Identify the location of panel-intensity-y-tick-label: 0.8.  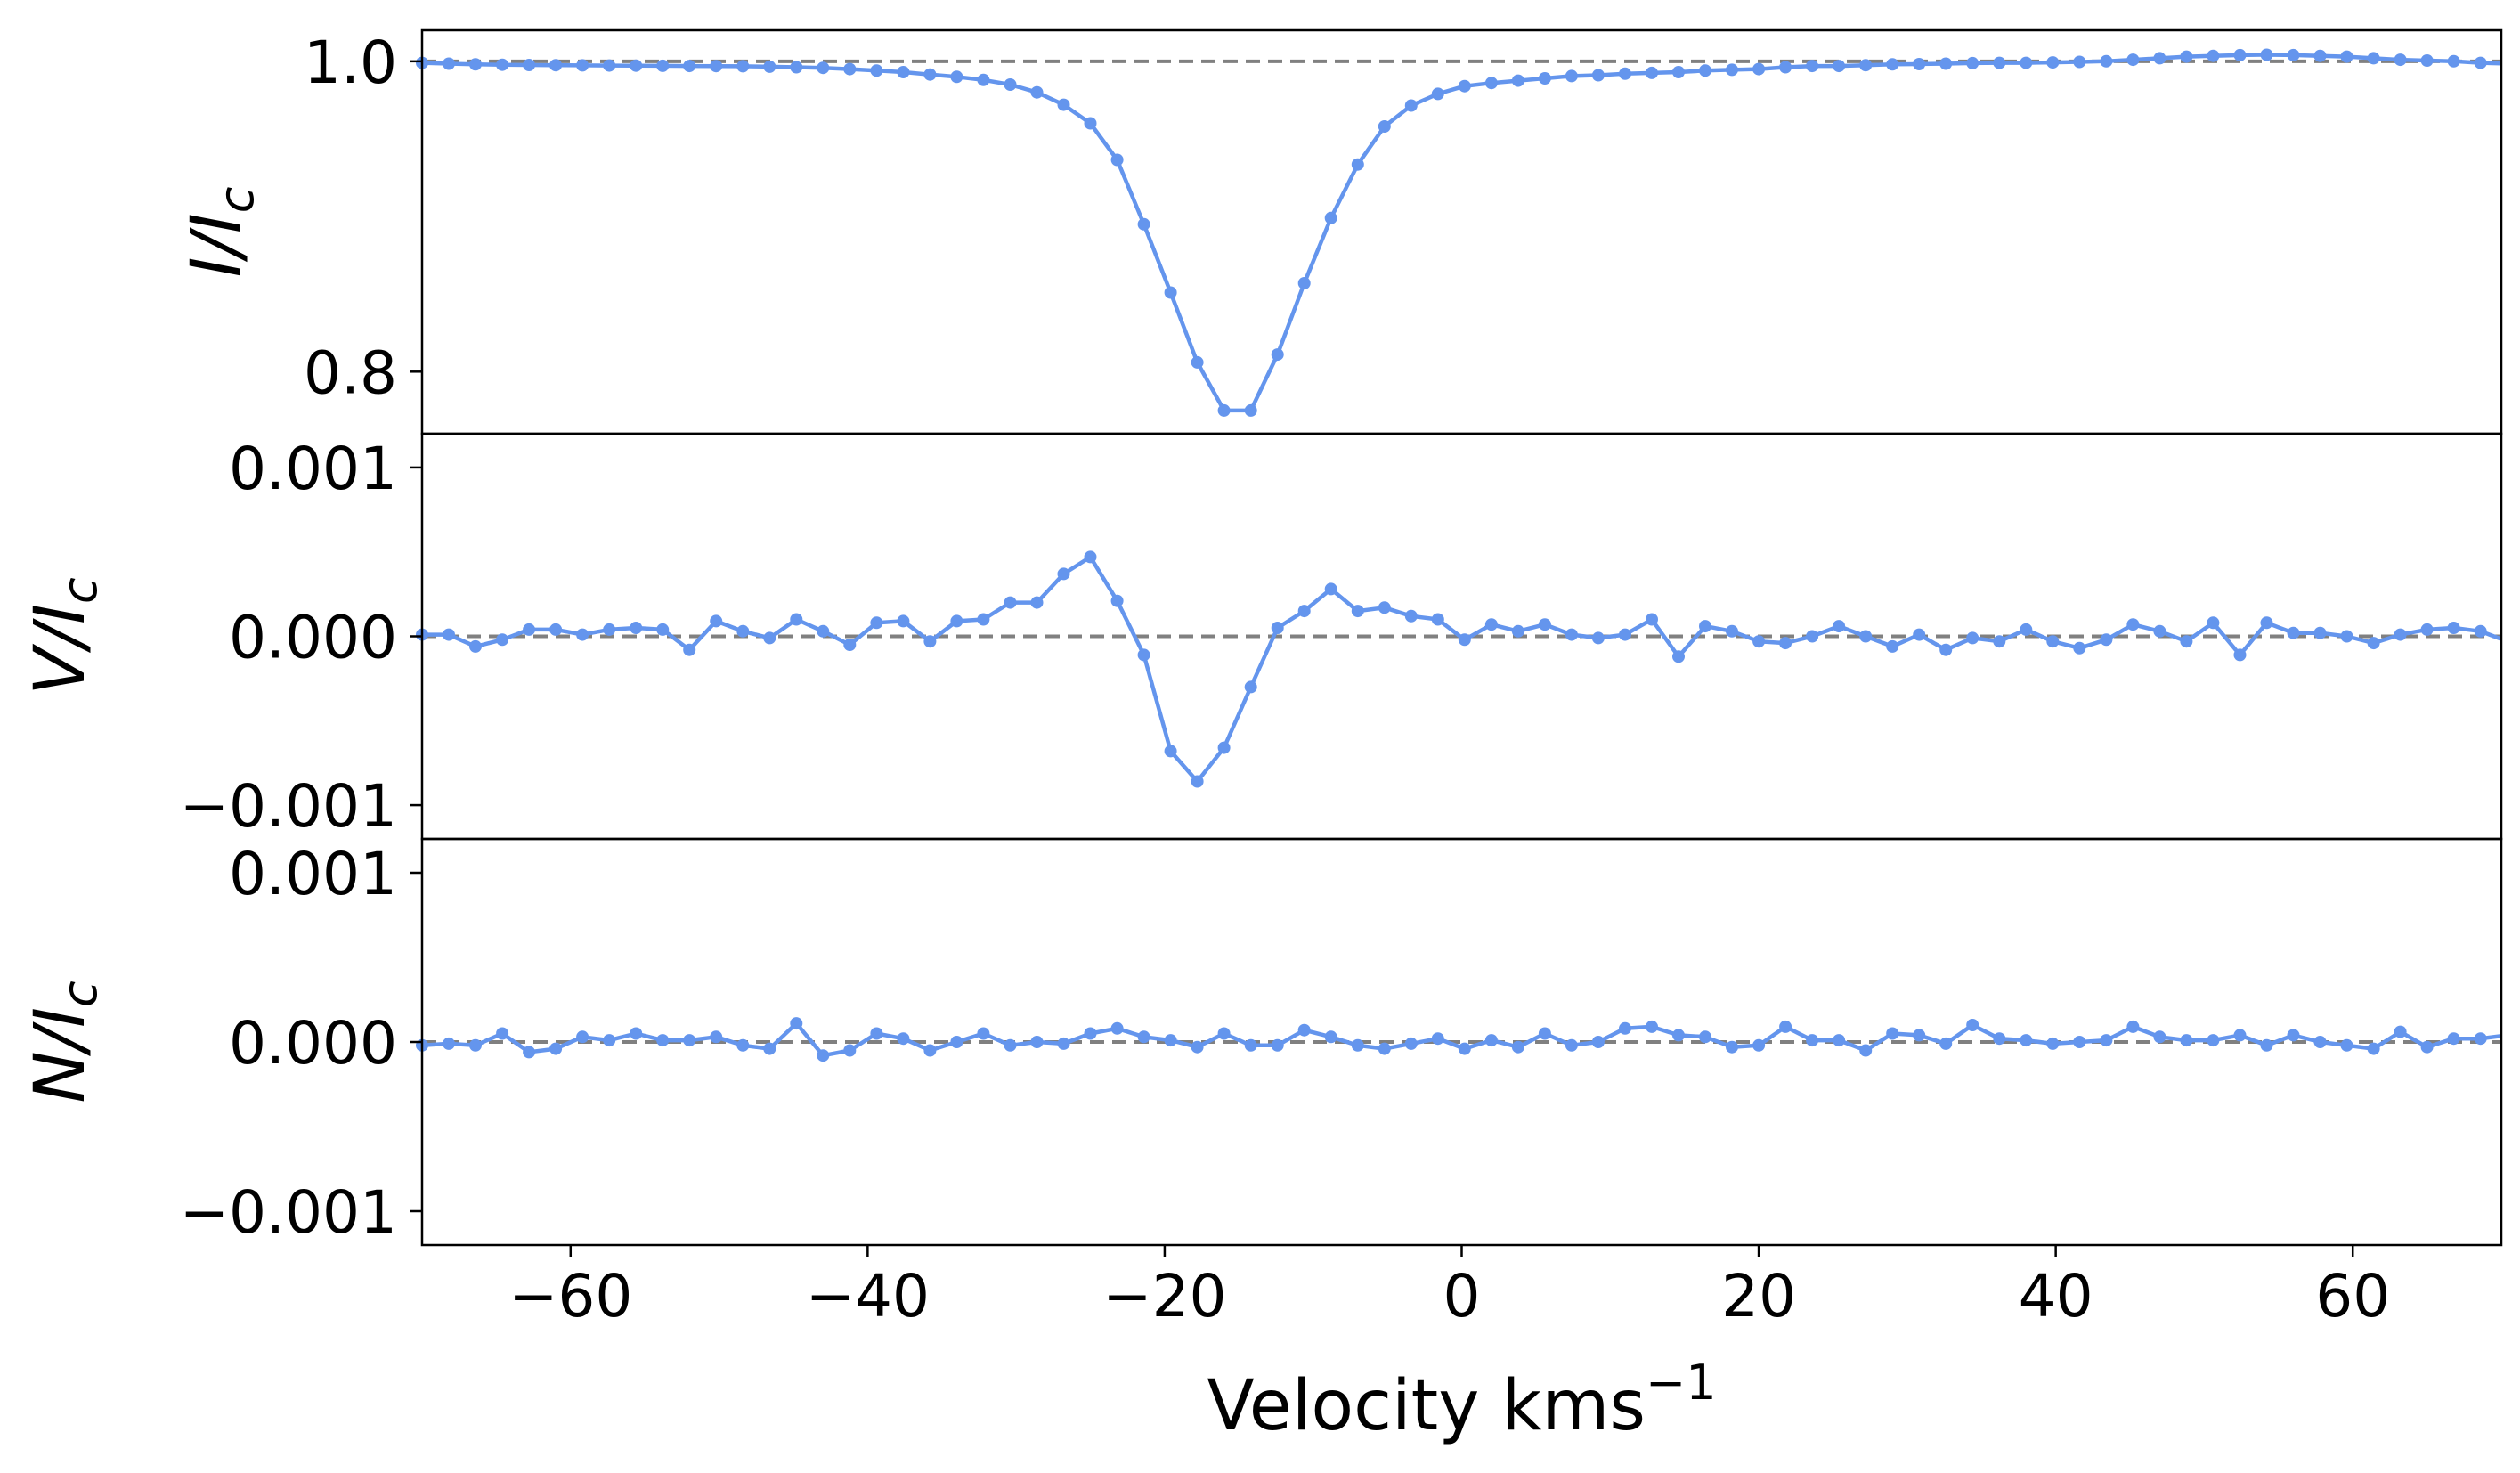
(350, 372).